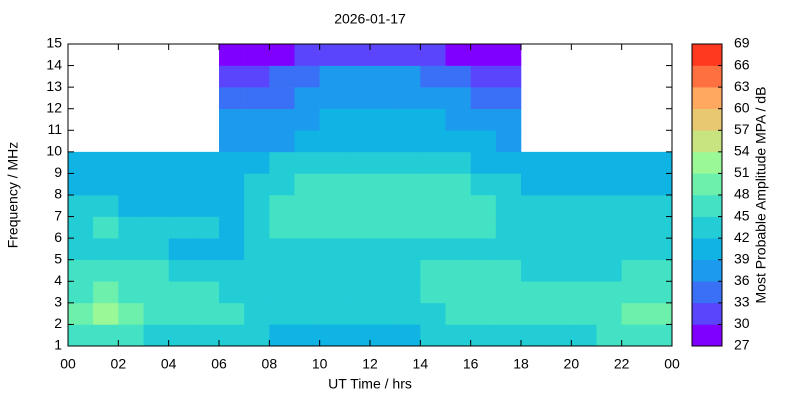  Describe the element at coordinates (742, 86) in the screenshot. I see `colorbar-tick-label: 63` at that location.